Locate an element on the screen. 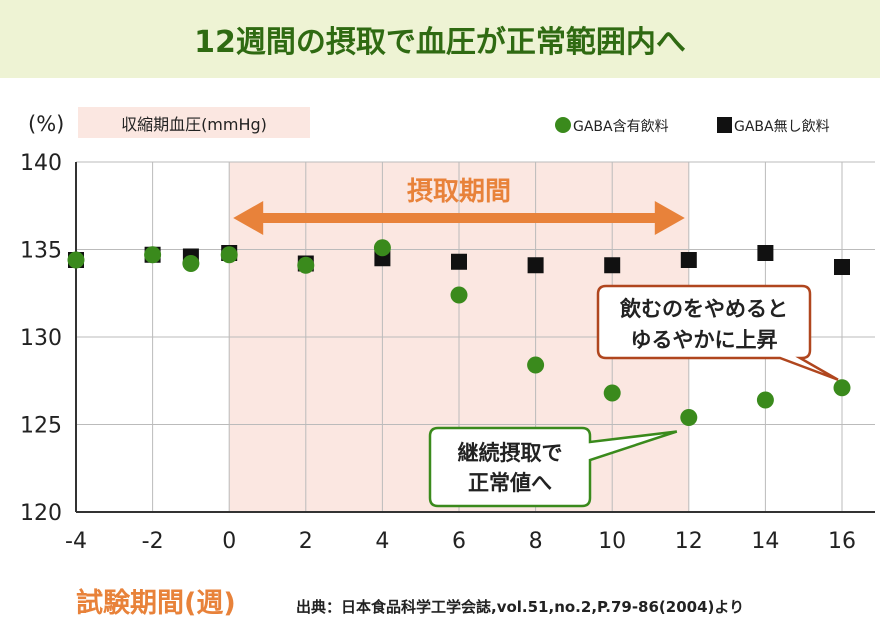 Image resolution: width=880 pixels, height=635 pixels. x-tick-label: 2 is located at coordinates (306, 541).